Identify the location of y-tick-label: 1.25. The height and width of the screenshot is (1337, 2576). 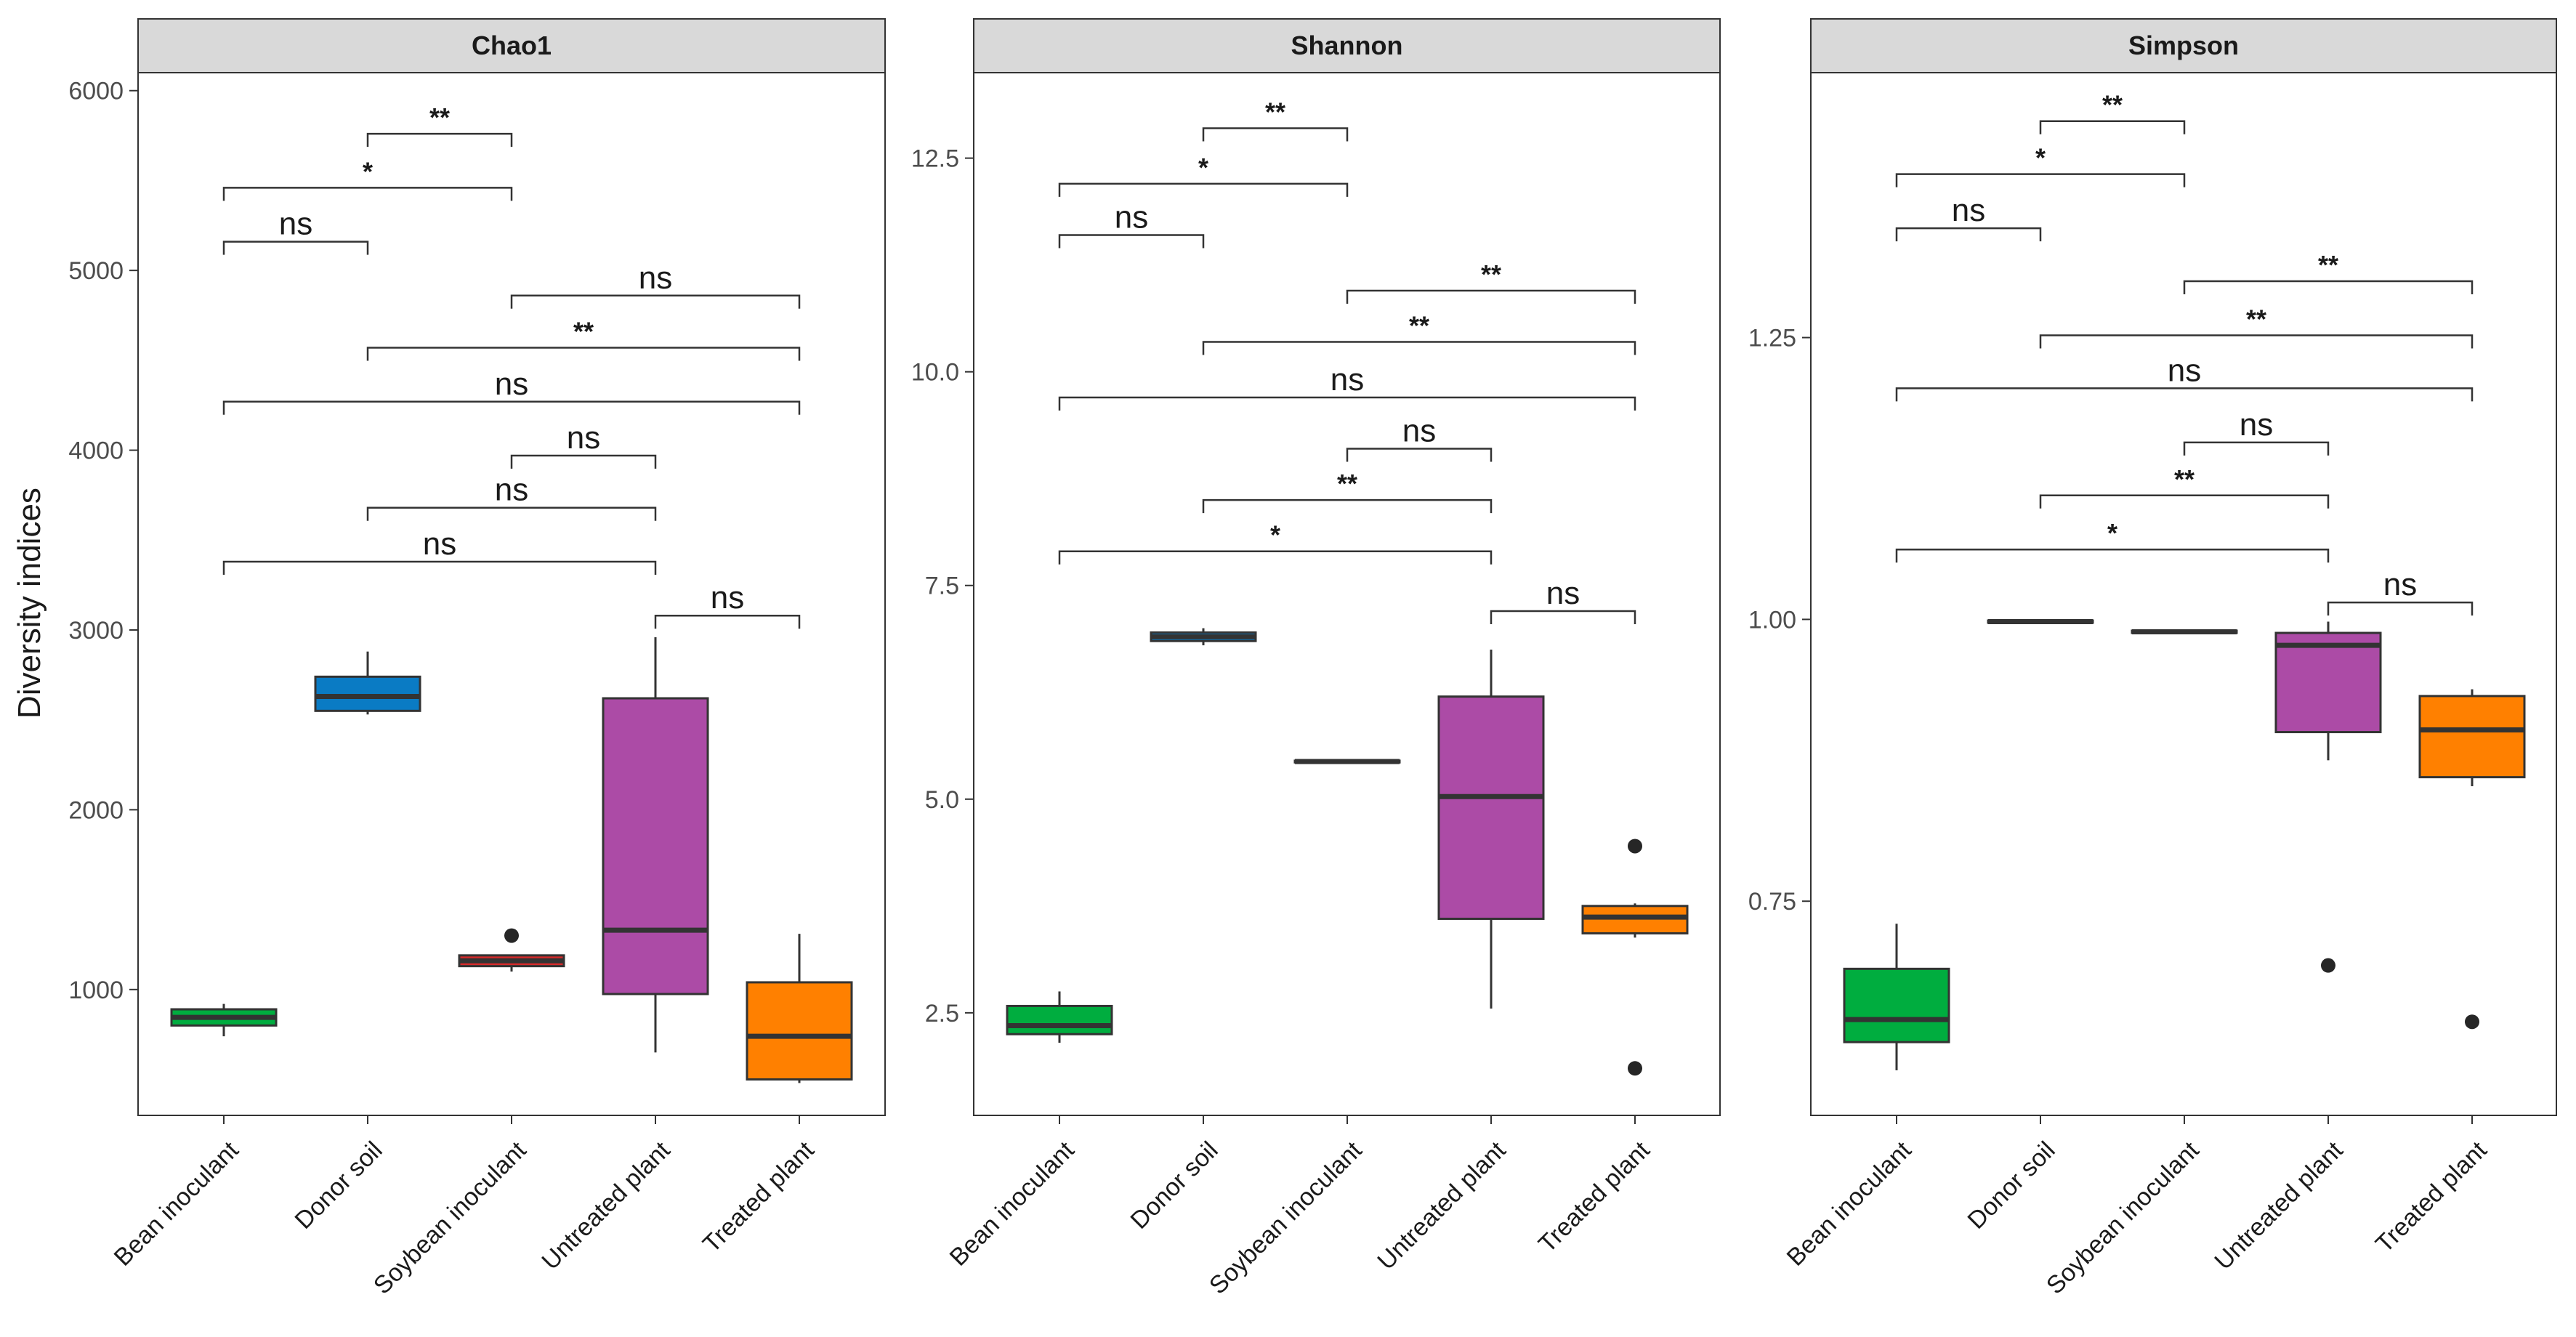
(1772, 338).